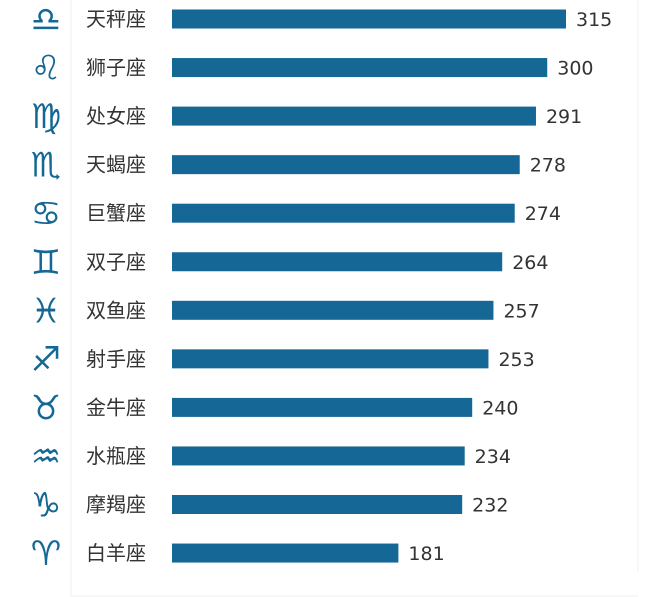 The height and width of the screenshot is (597, 645). I want to click on value-label: 257, so click(521, 311).